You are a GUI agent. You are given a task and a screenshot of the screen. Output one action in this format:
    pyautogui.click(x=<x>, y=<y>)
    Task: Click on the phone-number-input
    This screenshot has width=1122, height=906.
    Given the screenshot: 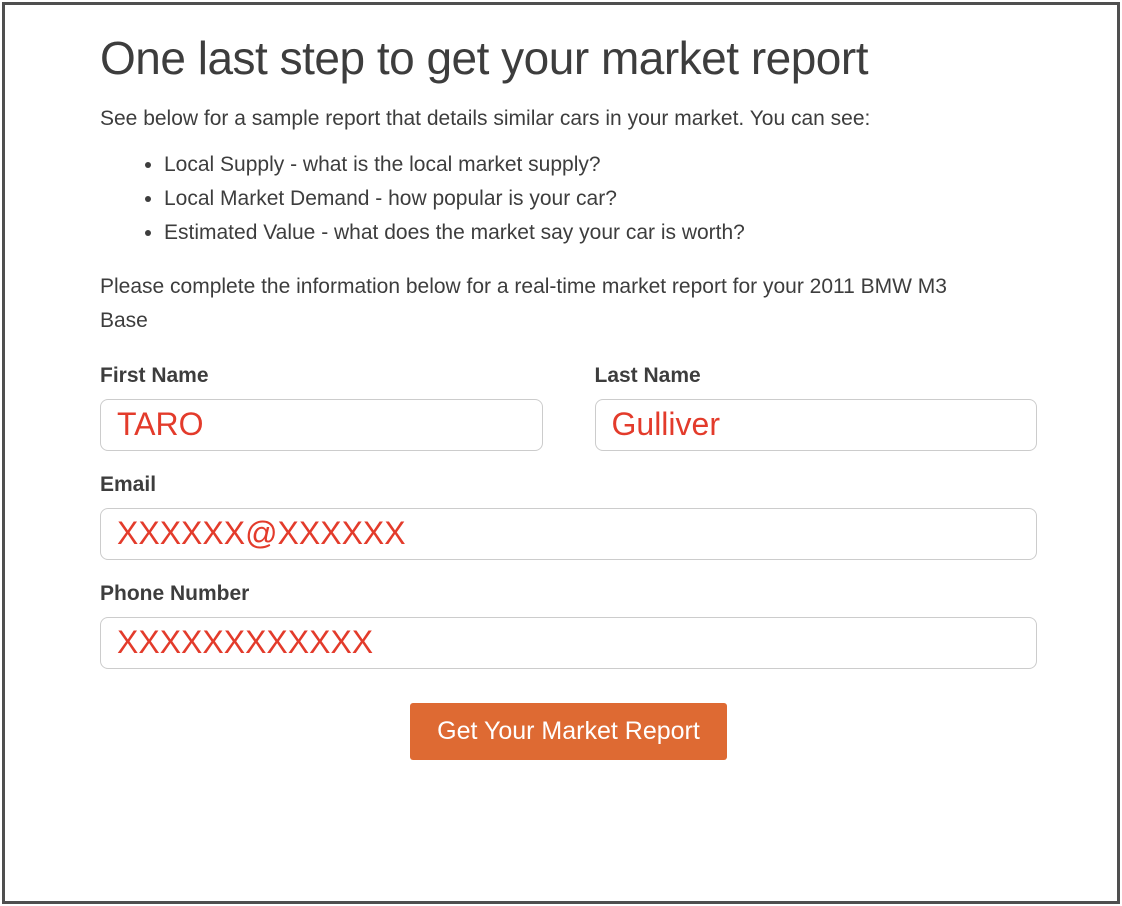 What is the action you would take?
    pyautogui.click(x=568, y=642)
    